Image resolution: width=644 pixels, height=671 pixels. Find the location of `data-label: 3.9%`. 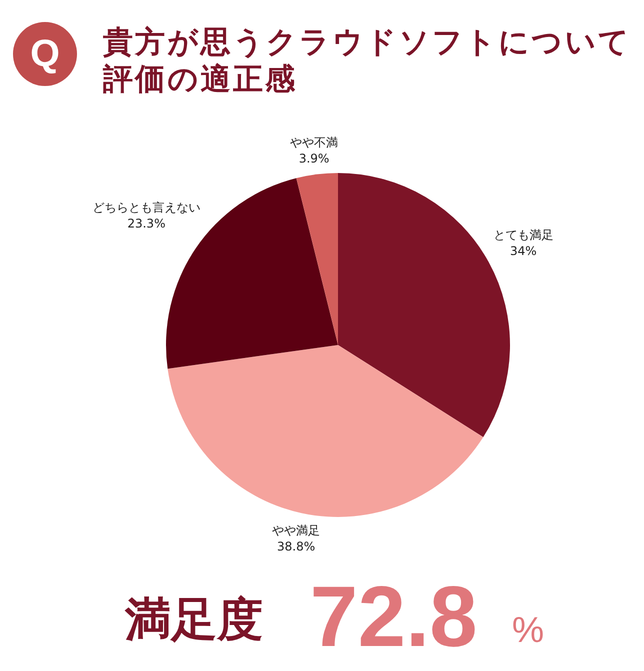

data-label: 3.9% is located at coordinates (314, 159).